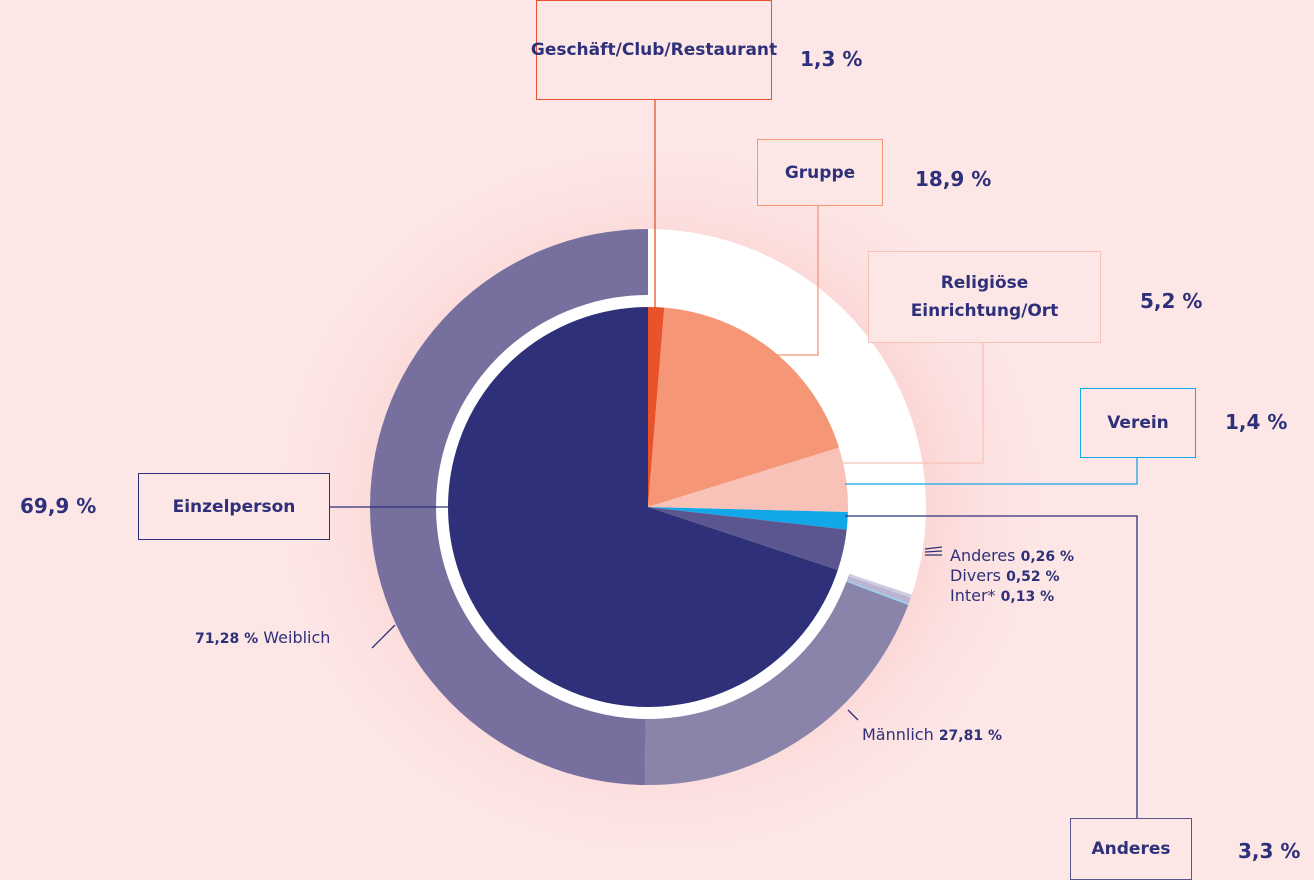 The width and height of the screenshot is (1314, 880). Describe the element at coordinates (1027, 597) in the screenshot. I see `outer-value: 0,13 %` at that location.